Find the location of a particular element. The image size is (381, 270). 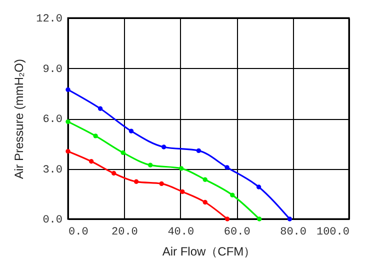

x-tick-label: 80.0 is located at coordinates (293, 232).